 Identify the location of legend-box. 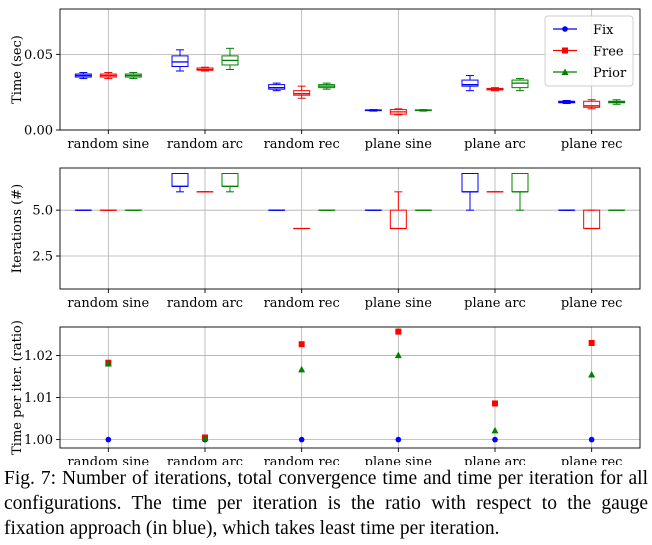
(589, 51).